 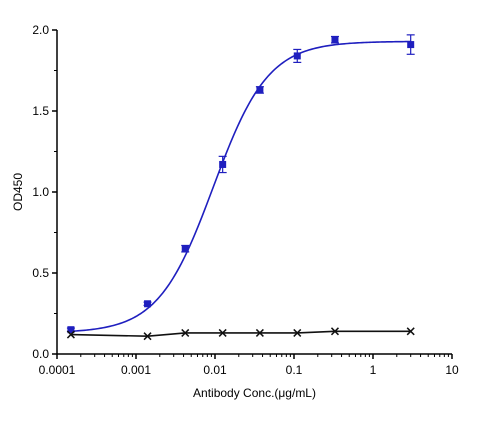 What do you see at coordinates (136, 370) in the screenshot?
I see `x-tick-label: 0.001` at bounding box center [136, 370].